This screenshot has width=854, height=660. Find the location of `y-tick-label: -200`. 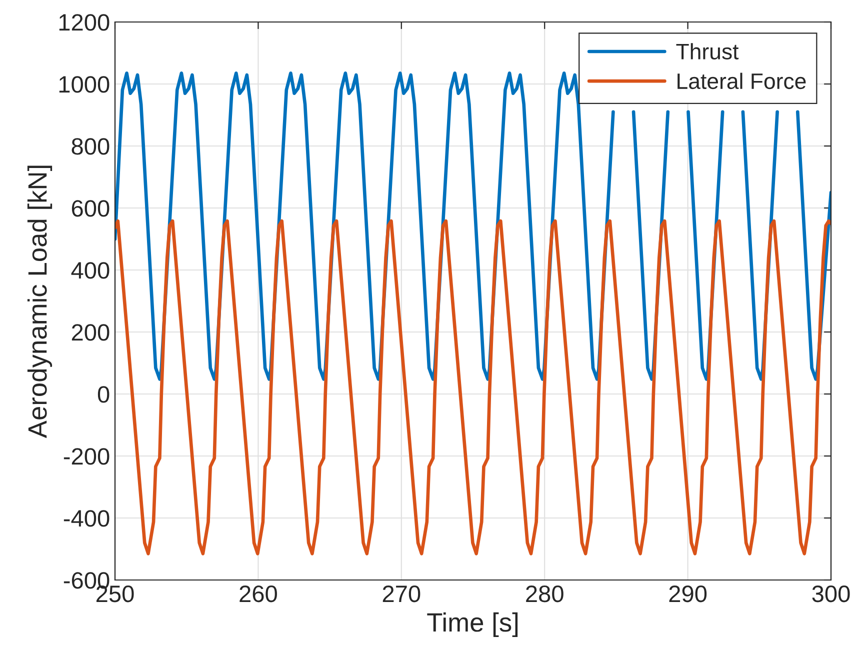

y-tick-label: -200 is located at coordinates (87, 456).